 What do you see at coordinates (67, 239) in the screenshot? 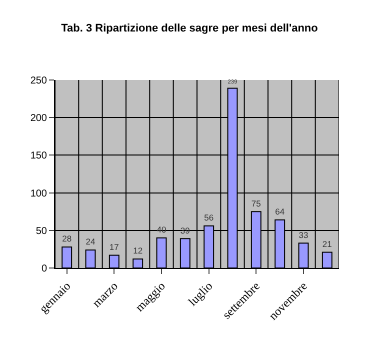
I see `data-label: 28` at bounding box center [67, 239].